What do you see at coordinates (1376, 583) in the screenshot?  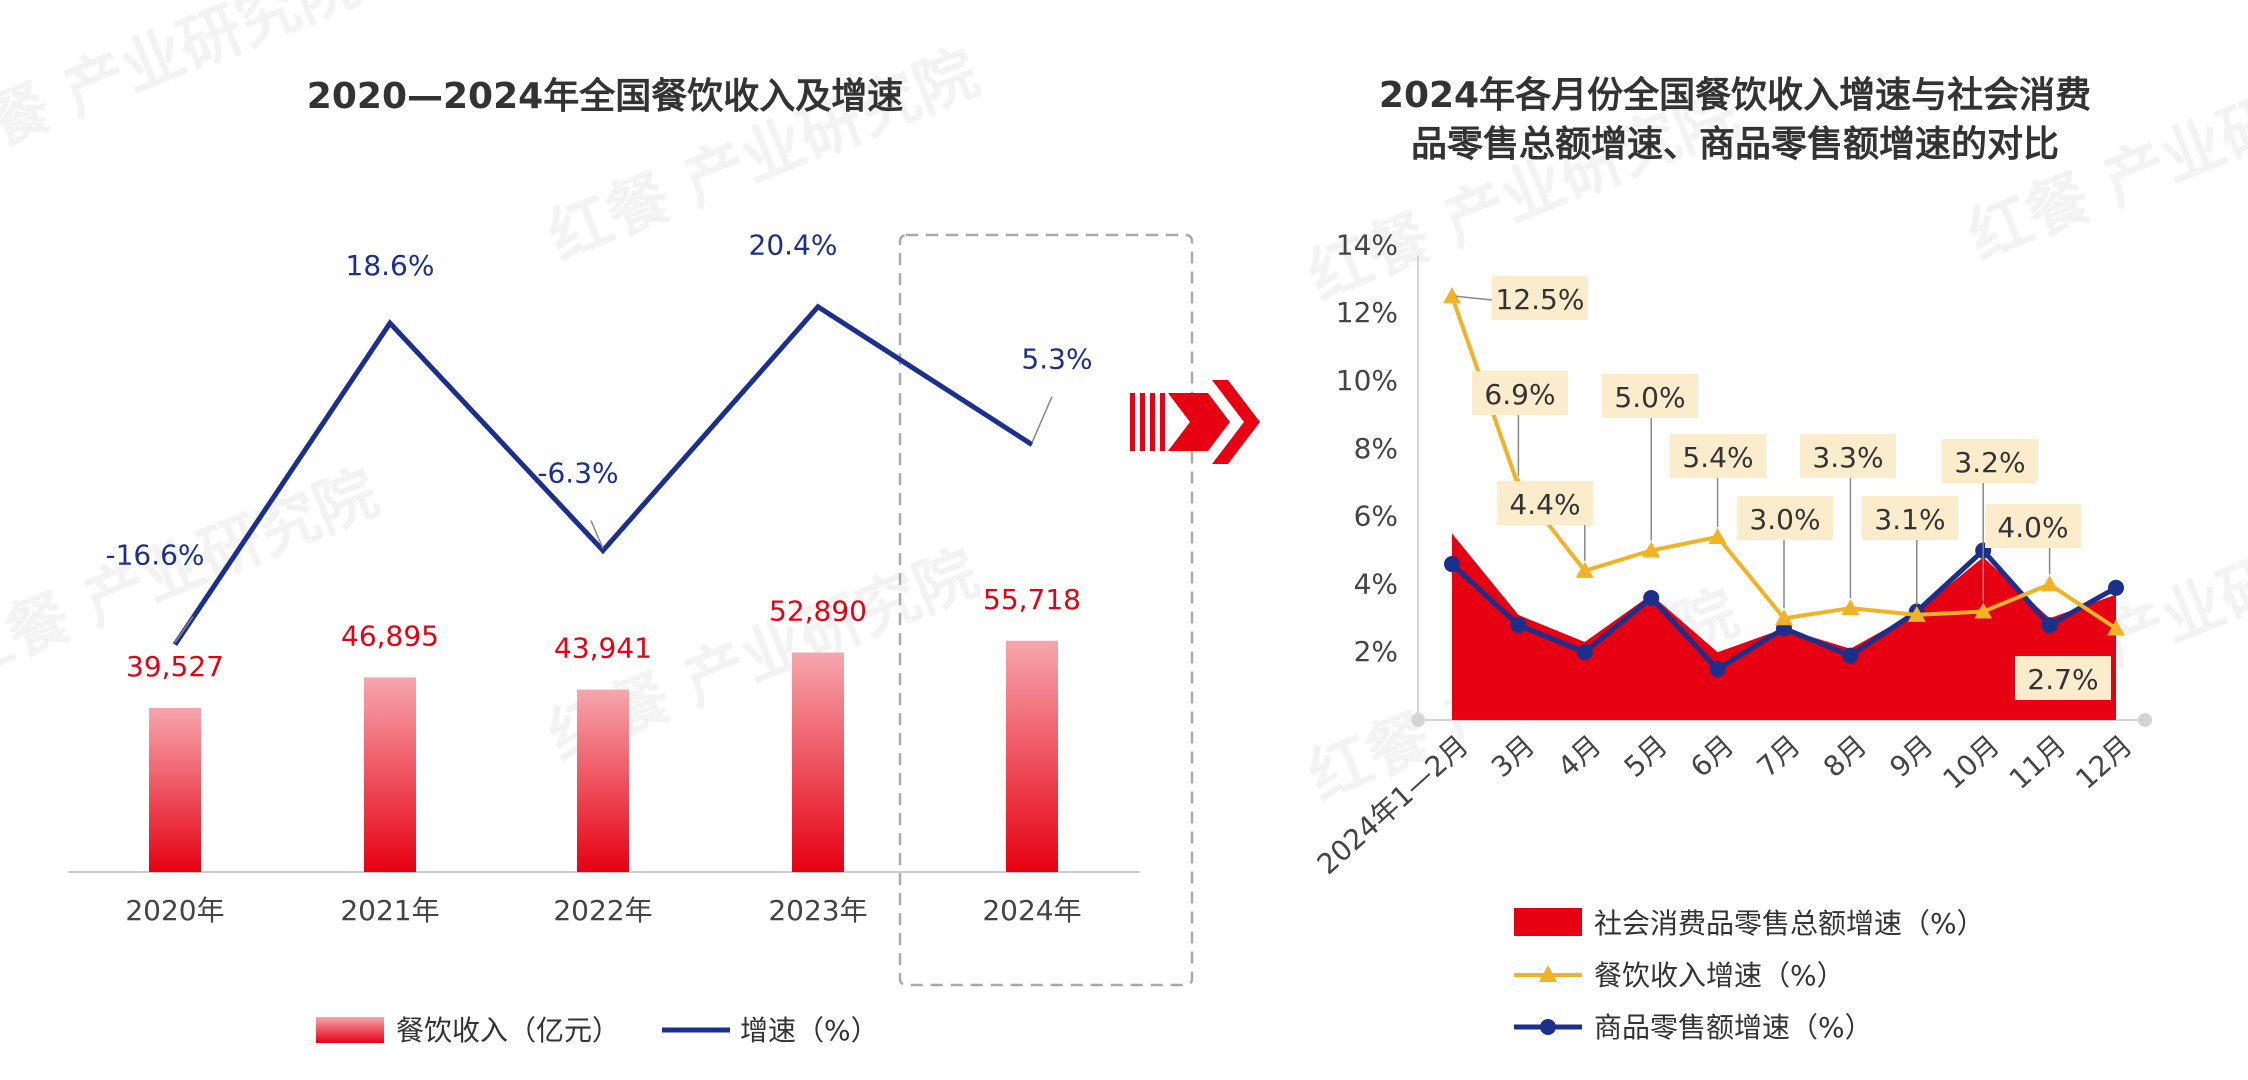 I see `y-tick-label: 4%` at bounding box center [1376, 583].